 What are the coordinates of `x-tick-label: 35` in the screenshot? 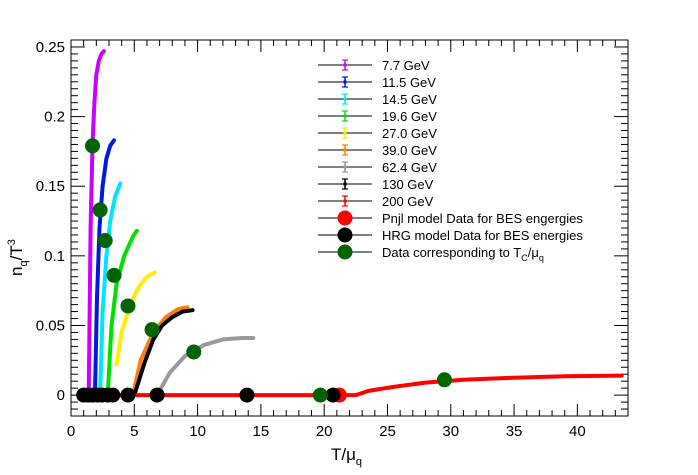 It's located at (514, 431).